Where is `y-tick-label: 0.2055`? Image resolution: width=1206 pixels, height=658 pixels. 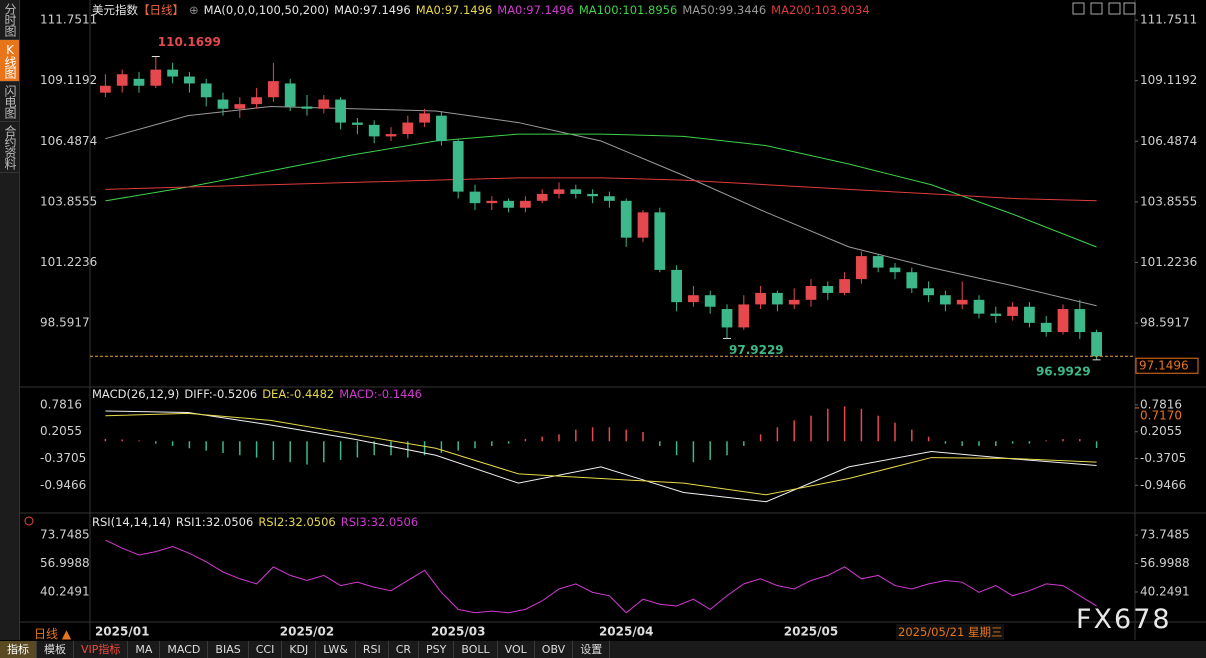
y-tick-label: 0.2055 is located at coordinates (61, 431).